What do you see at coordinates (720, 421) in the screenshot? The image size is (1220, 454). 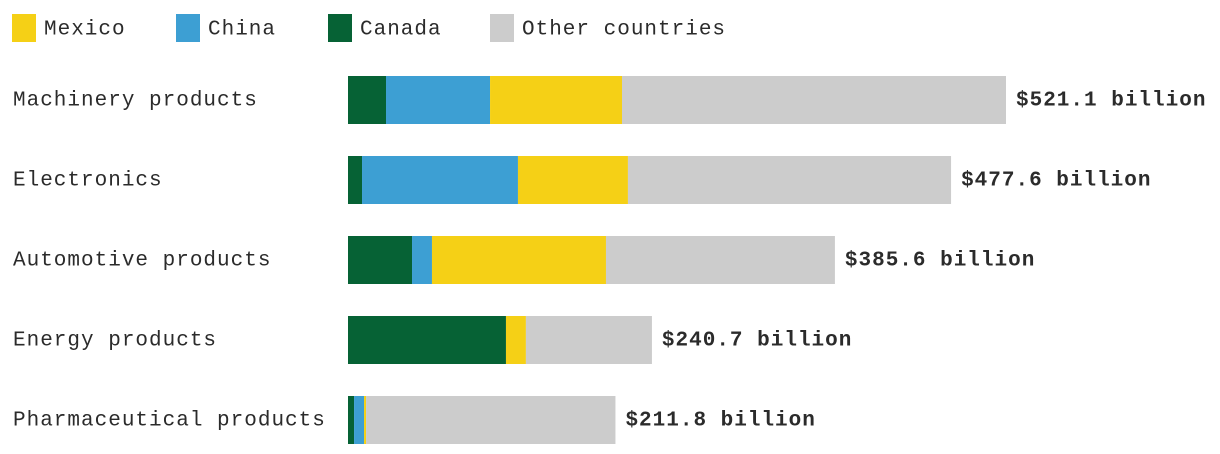 I see `total-label: $211.8 billion` at bounding box center [720, 421].